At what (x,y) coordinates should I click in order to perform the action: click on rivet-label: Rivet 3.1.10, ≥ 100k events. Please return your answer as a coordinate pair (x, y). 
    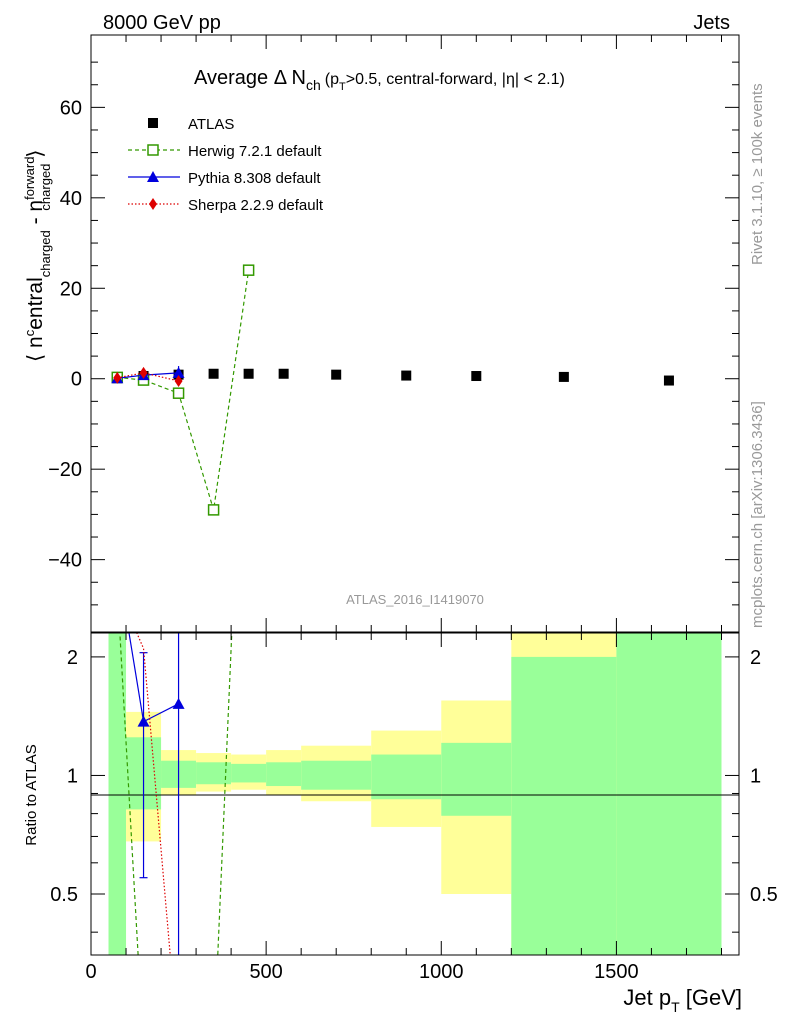
    Looking at the image, I should click on (757, 174).